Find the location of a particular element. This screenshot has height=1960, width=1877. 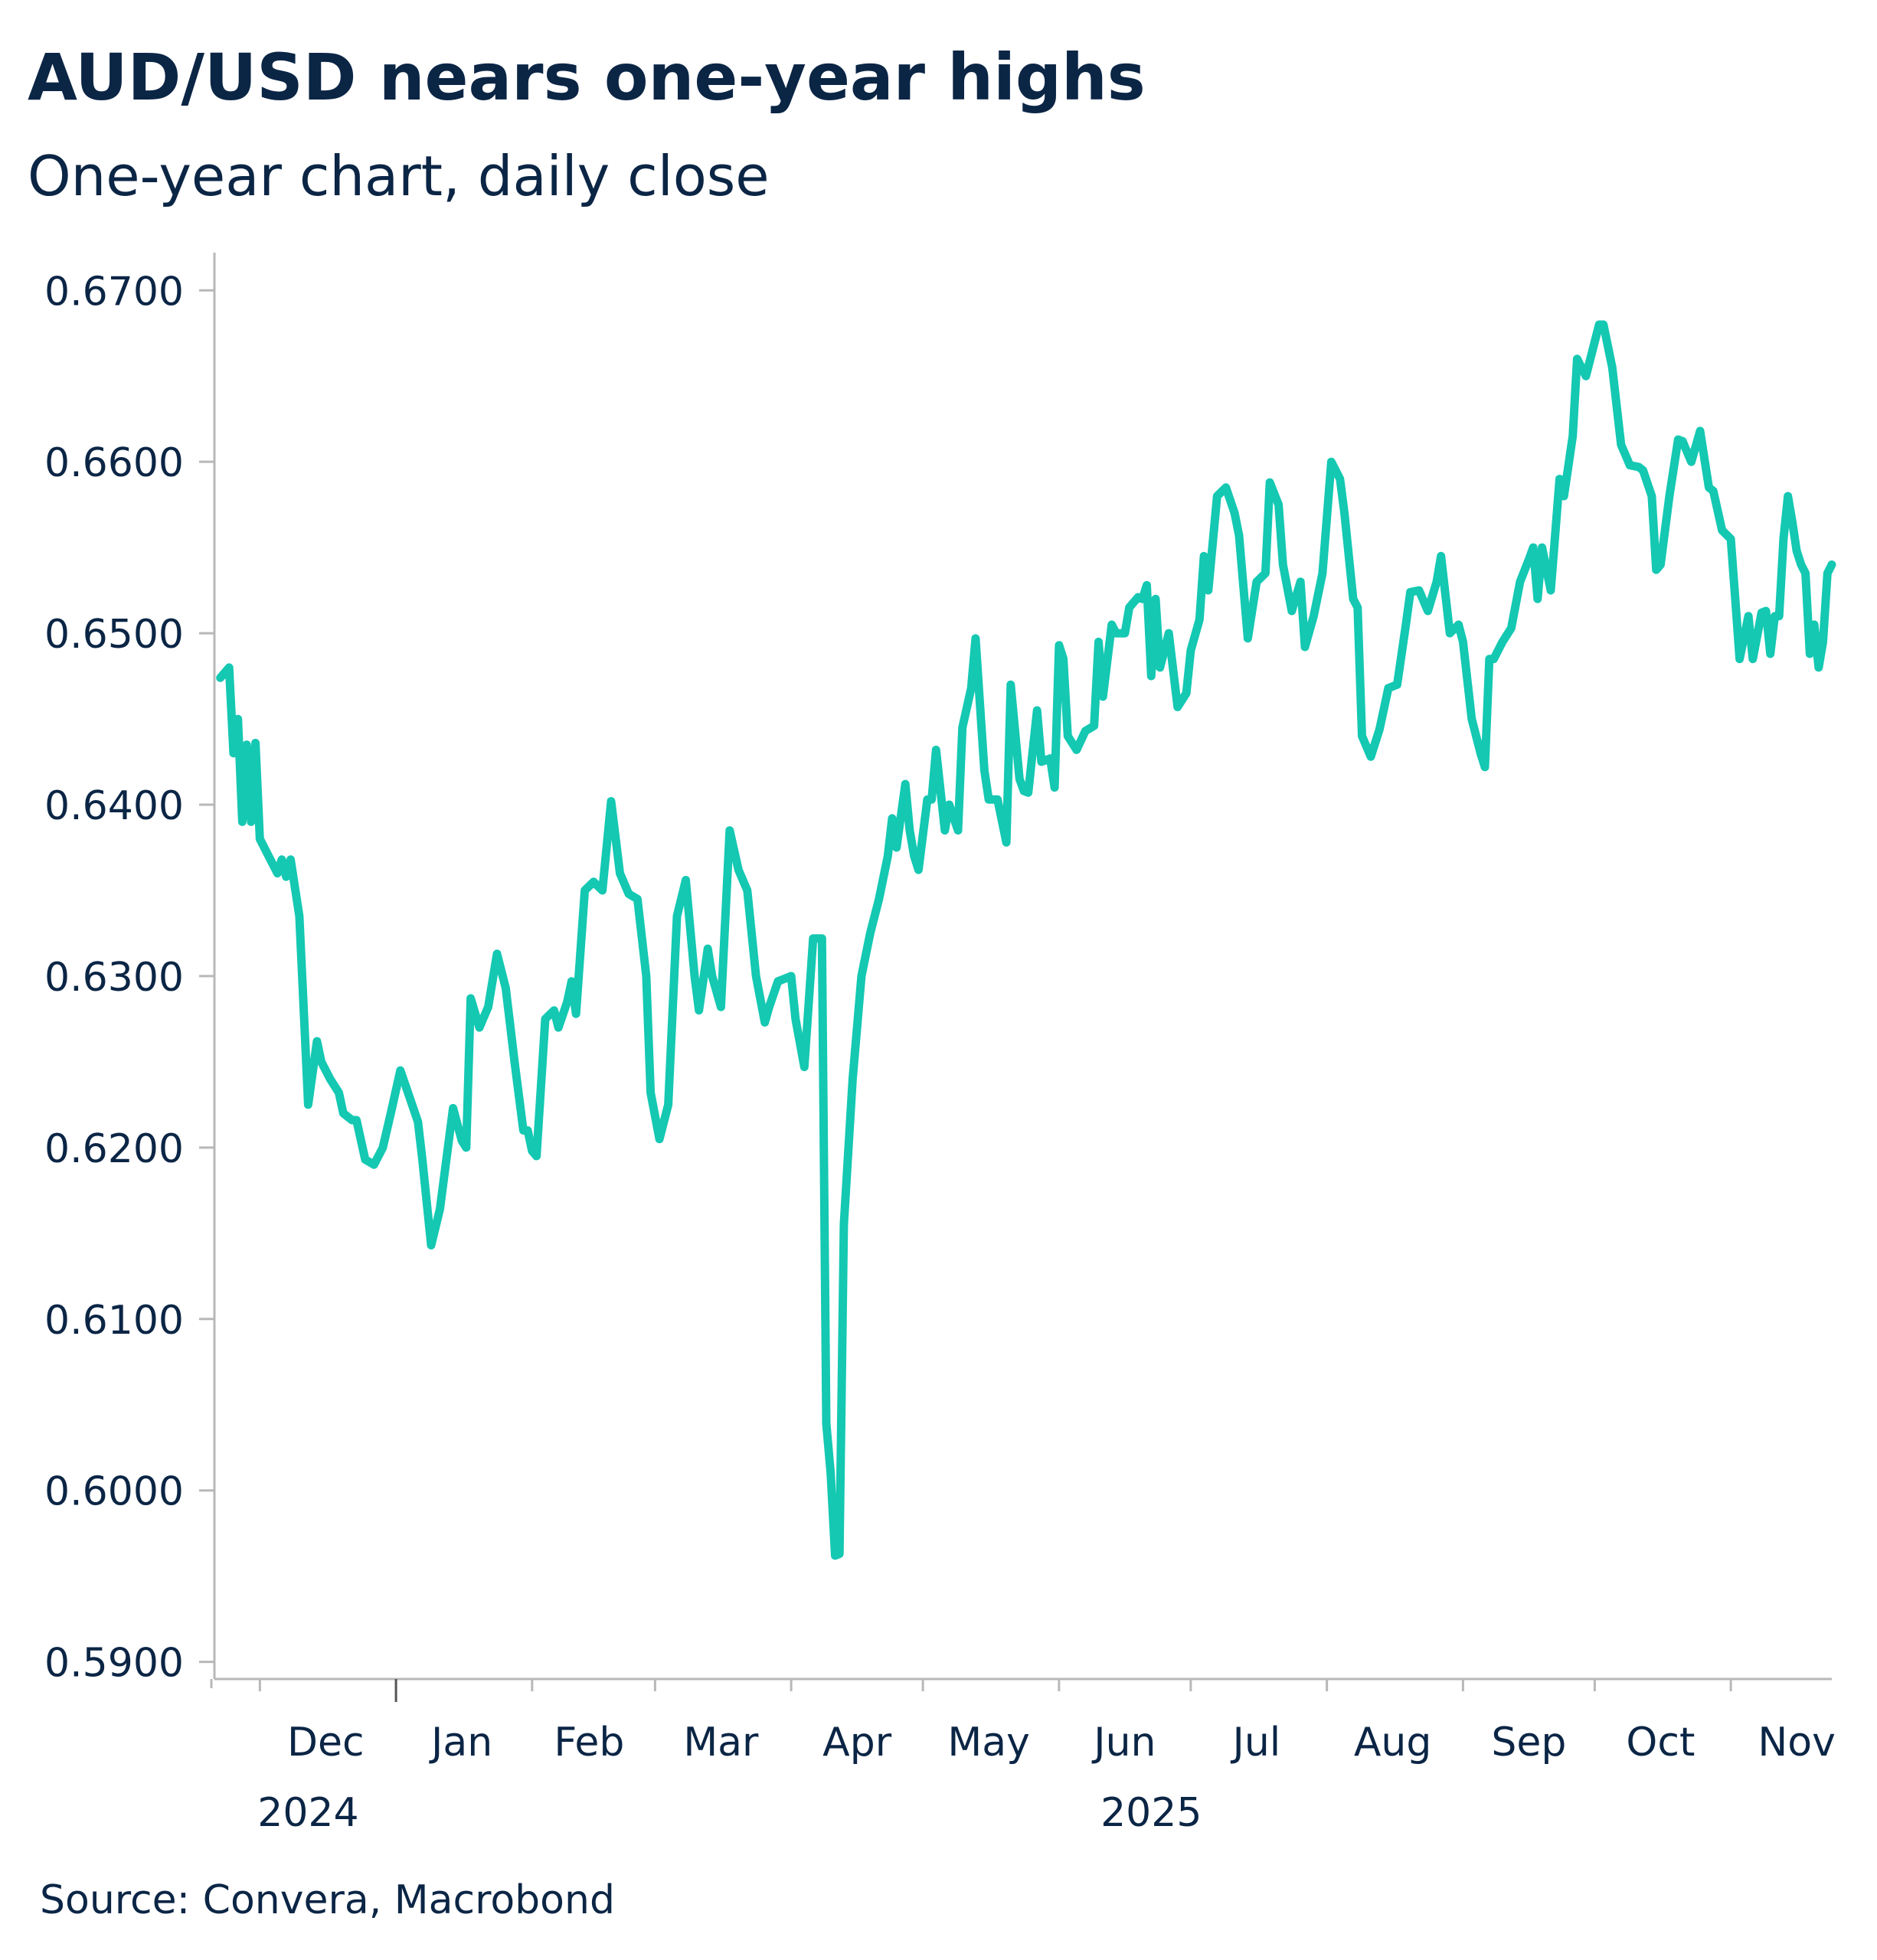

y-tick-label: 0.6200 is located at coordinates (114, 1149).